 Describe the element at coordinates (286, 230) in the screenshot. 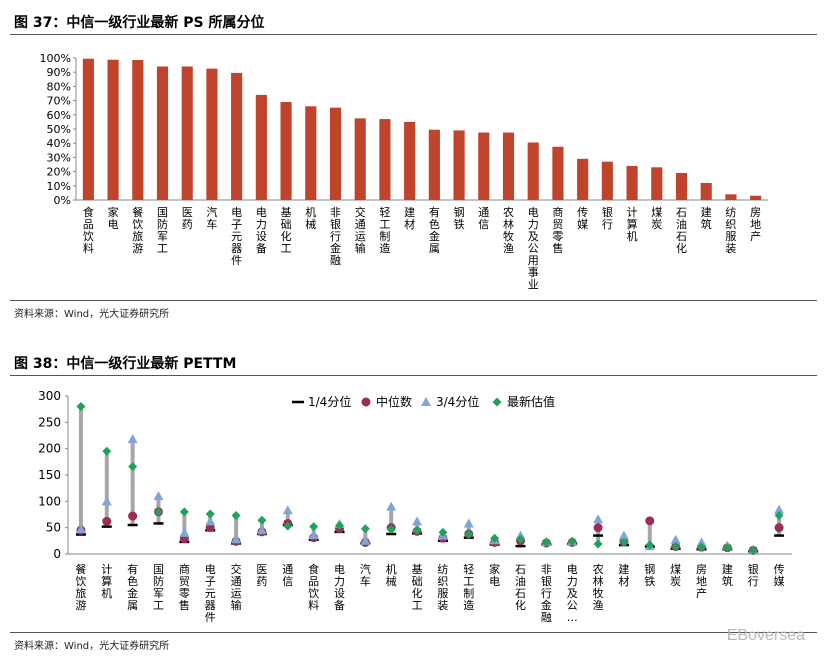

I see `x-tick-label: 基础化工` at that location.